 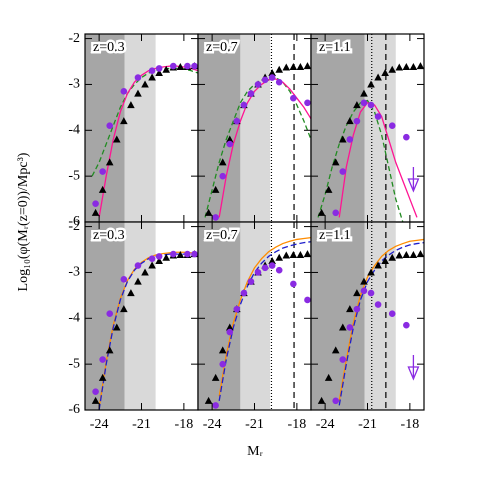 I want to click on x-tick-label: -18, so click(x=297, y=424).